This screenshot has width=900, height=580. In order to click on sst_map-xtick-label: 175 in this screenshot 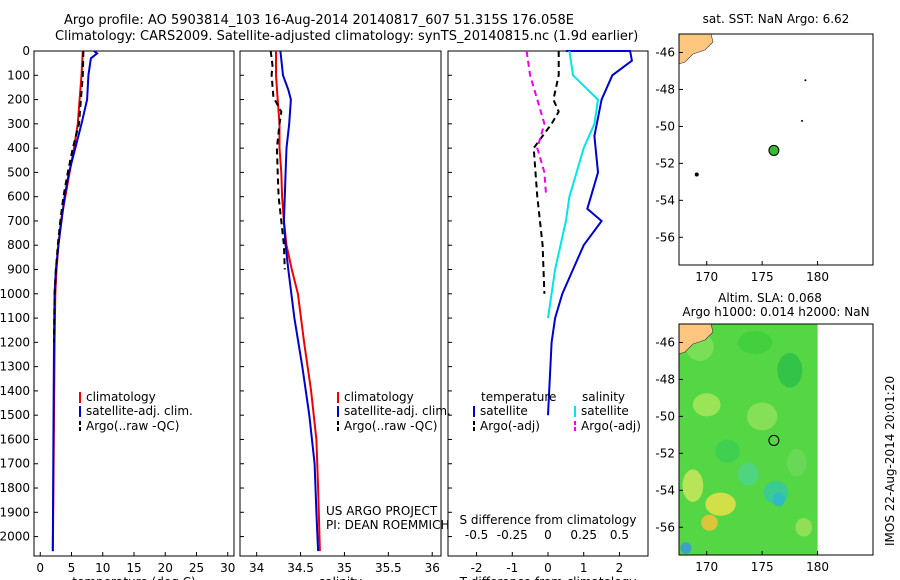, I will do `click(762, 277)`.